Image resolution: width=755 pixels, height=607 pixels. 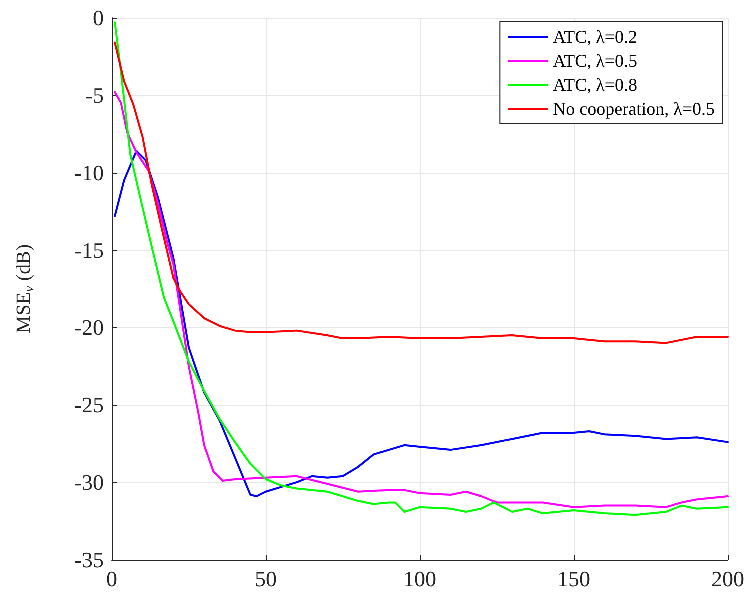 I want to click on x-tick-label: 50, so click(x=266, y=579).